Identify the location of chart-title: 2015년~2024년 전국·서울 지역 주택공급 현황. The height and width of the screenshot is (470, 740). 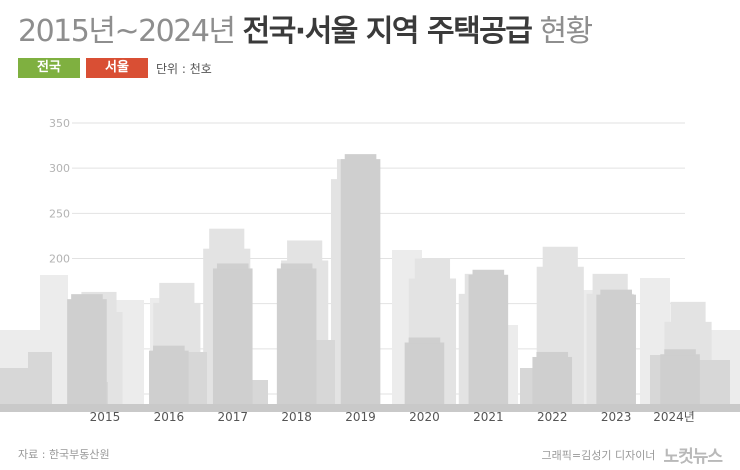
(305, 32).